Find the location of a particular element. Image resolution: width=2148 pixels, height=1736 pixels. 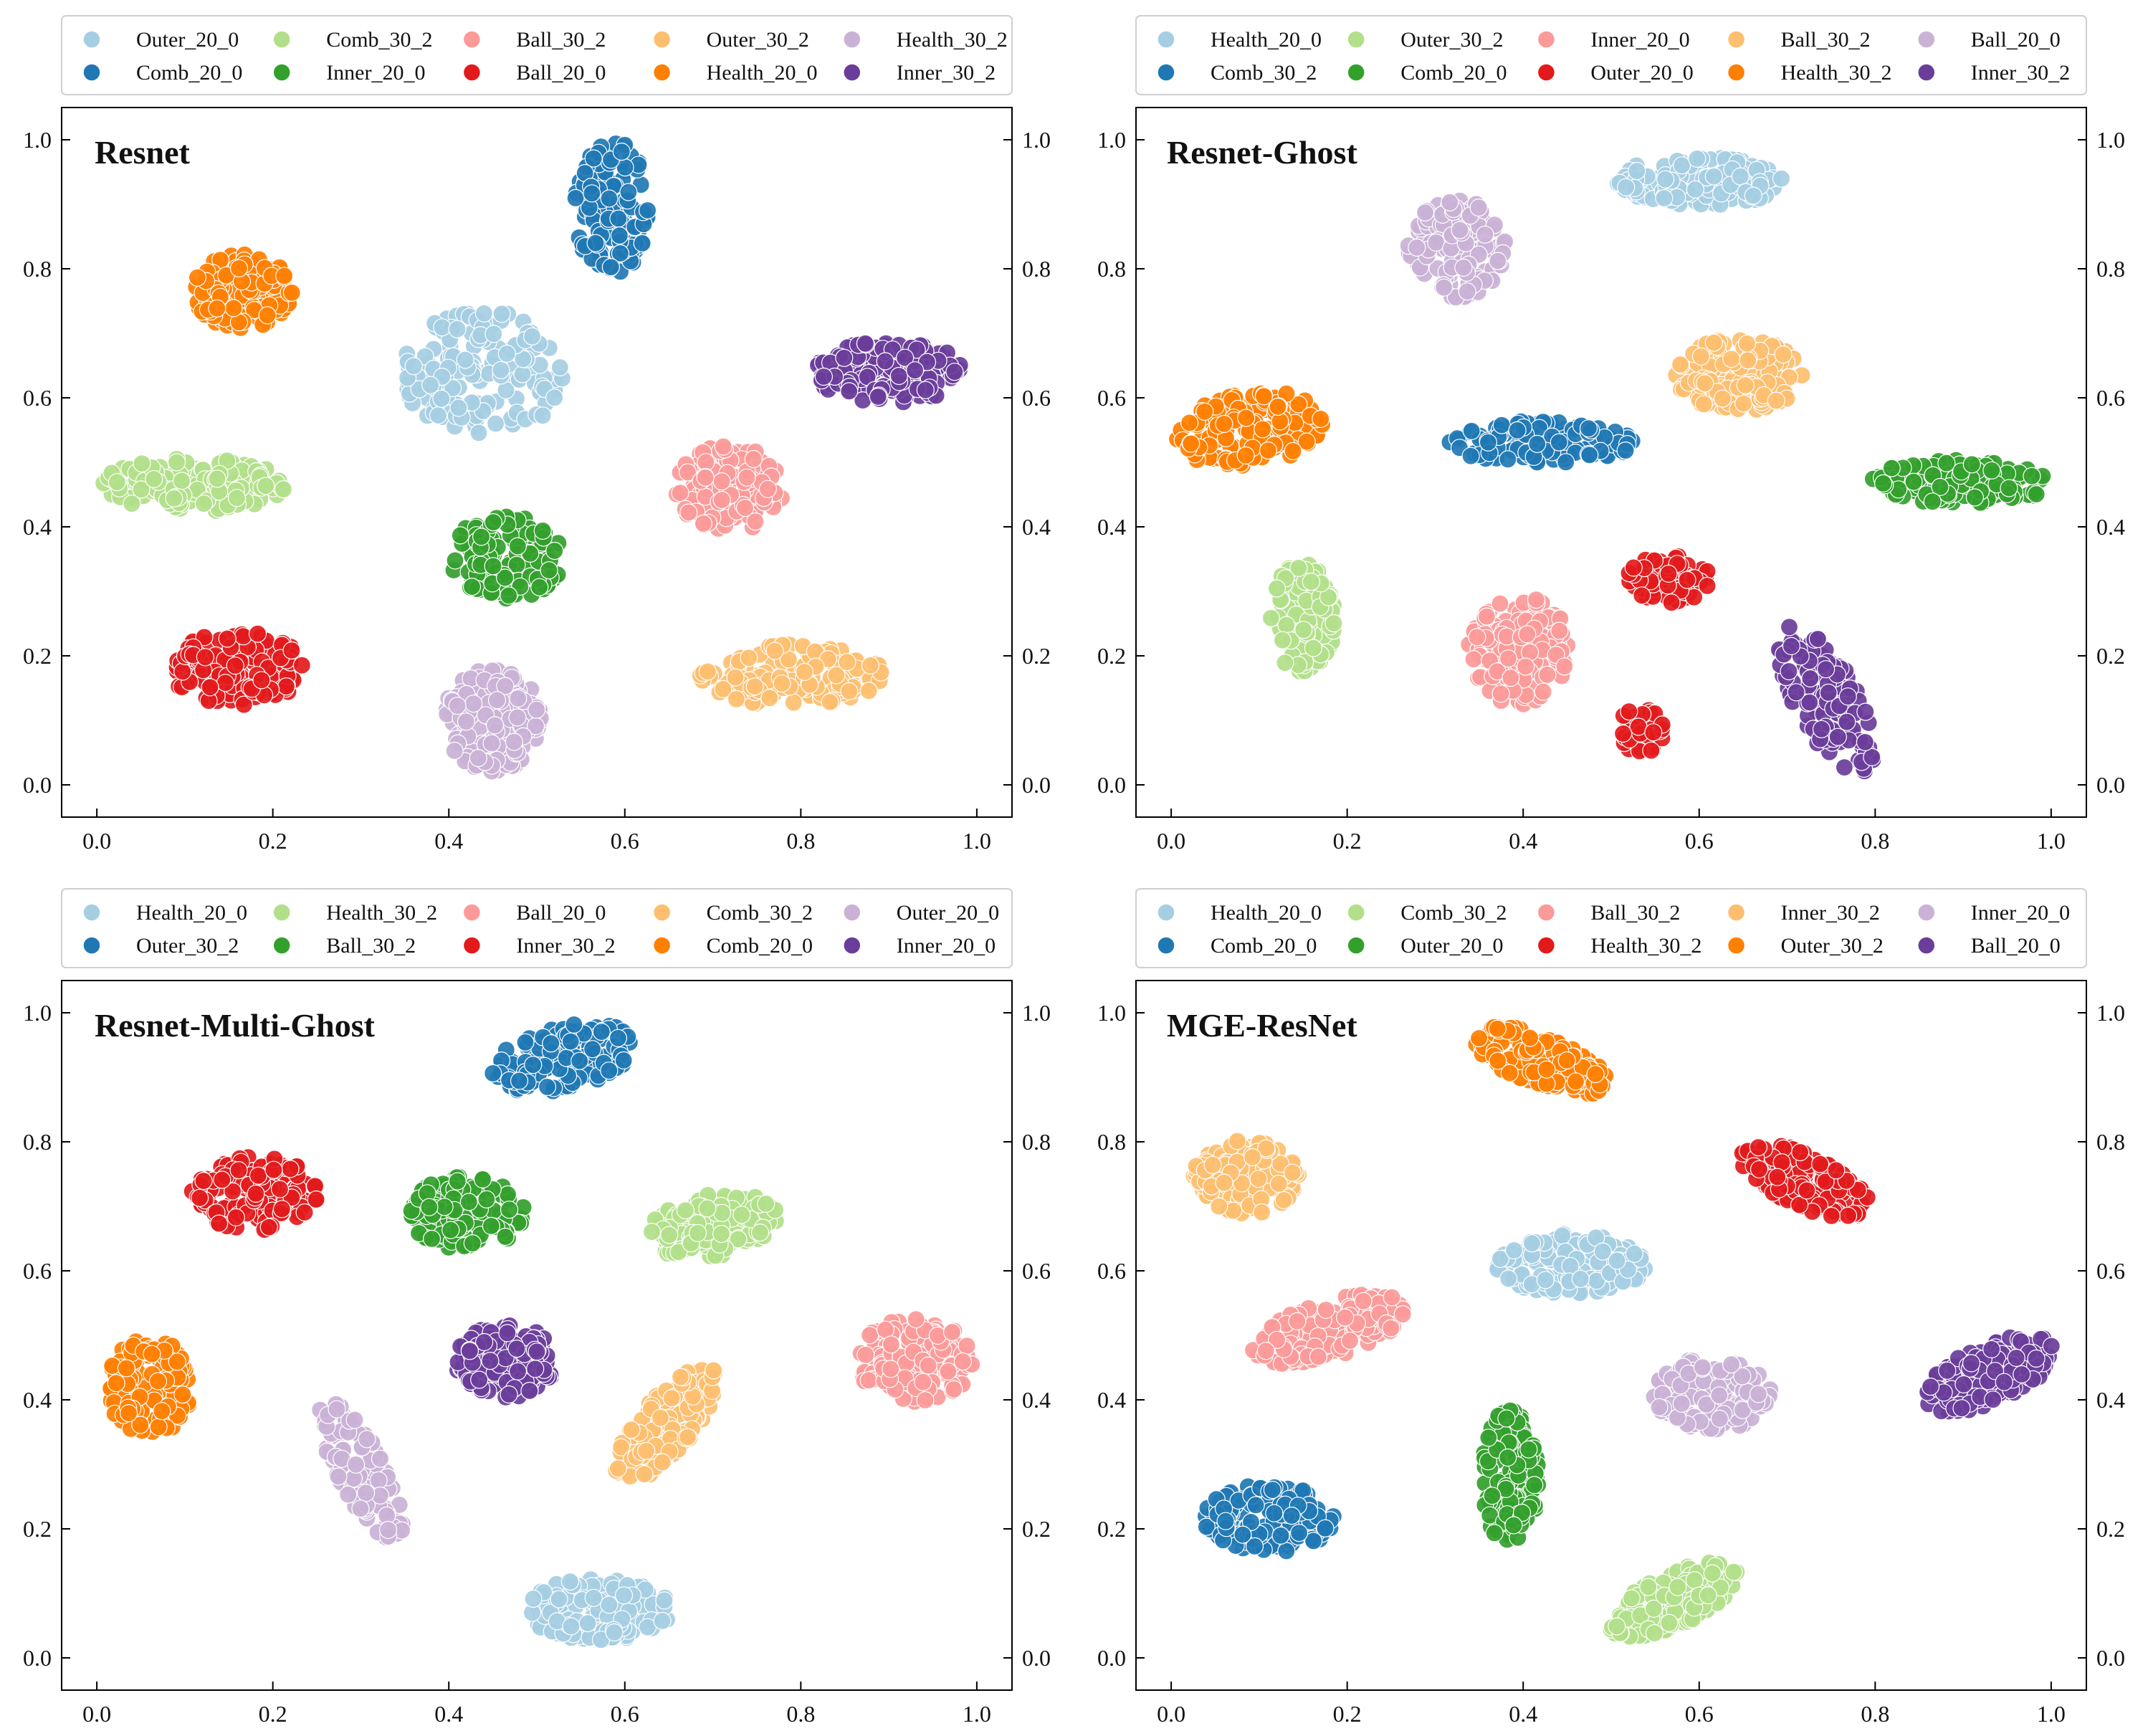

y-tick-label-right: 0.8 is located at coordinates (2110, 1142).